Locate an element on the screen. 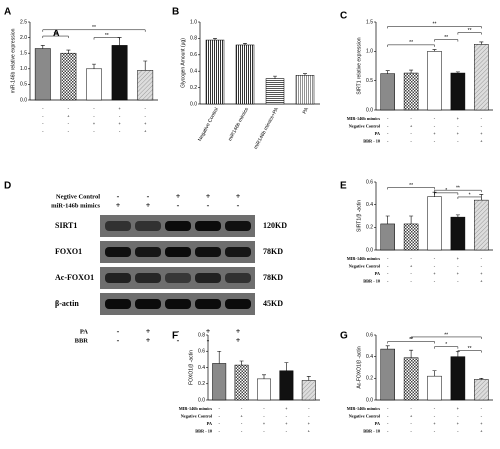 This screenshot has height=449, width=500. y-tick-label: 0.6 is located at coordinates (193, 55).